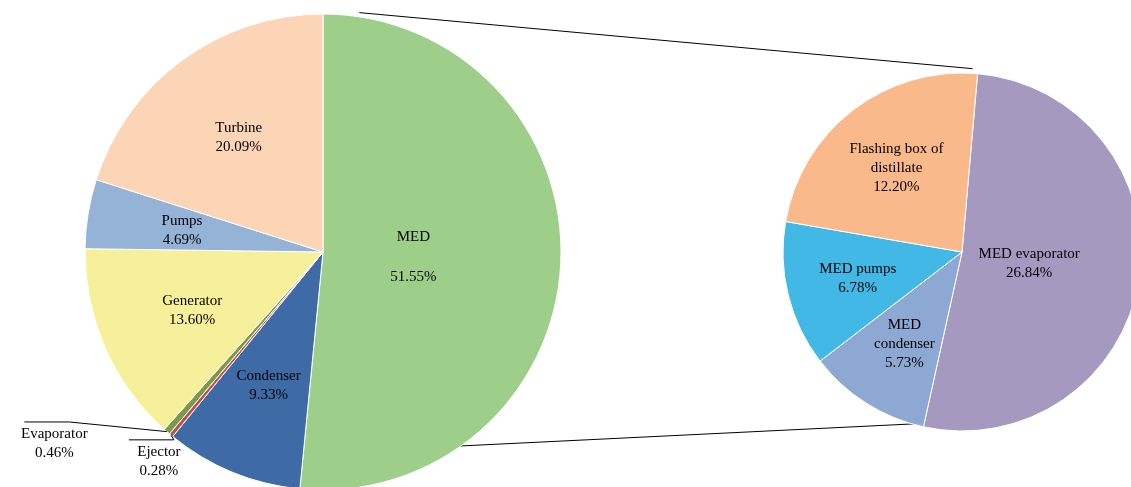 The image size is (1131, 487). What do you see at coordinates (904, 361) in the screenshot?
I see `data-label: 5.73%` at bounding box center [904, 361].